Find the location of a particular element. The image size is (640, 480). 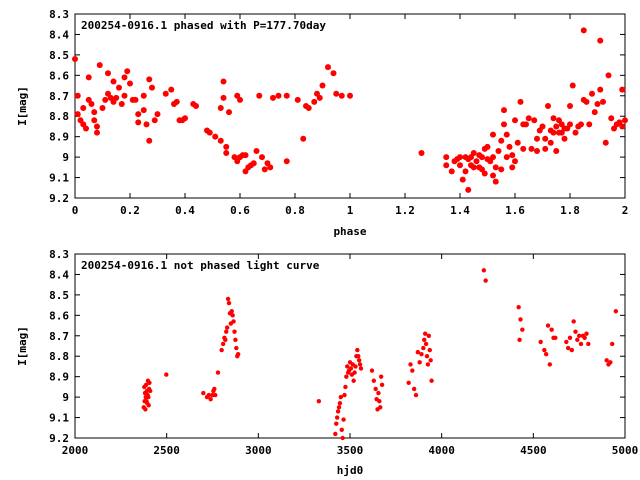

y-tick-label: 9.2 is located at coordinates (59, 438).